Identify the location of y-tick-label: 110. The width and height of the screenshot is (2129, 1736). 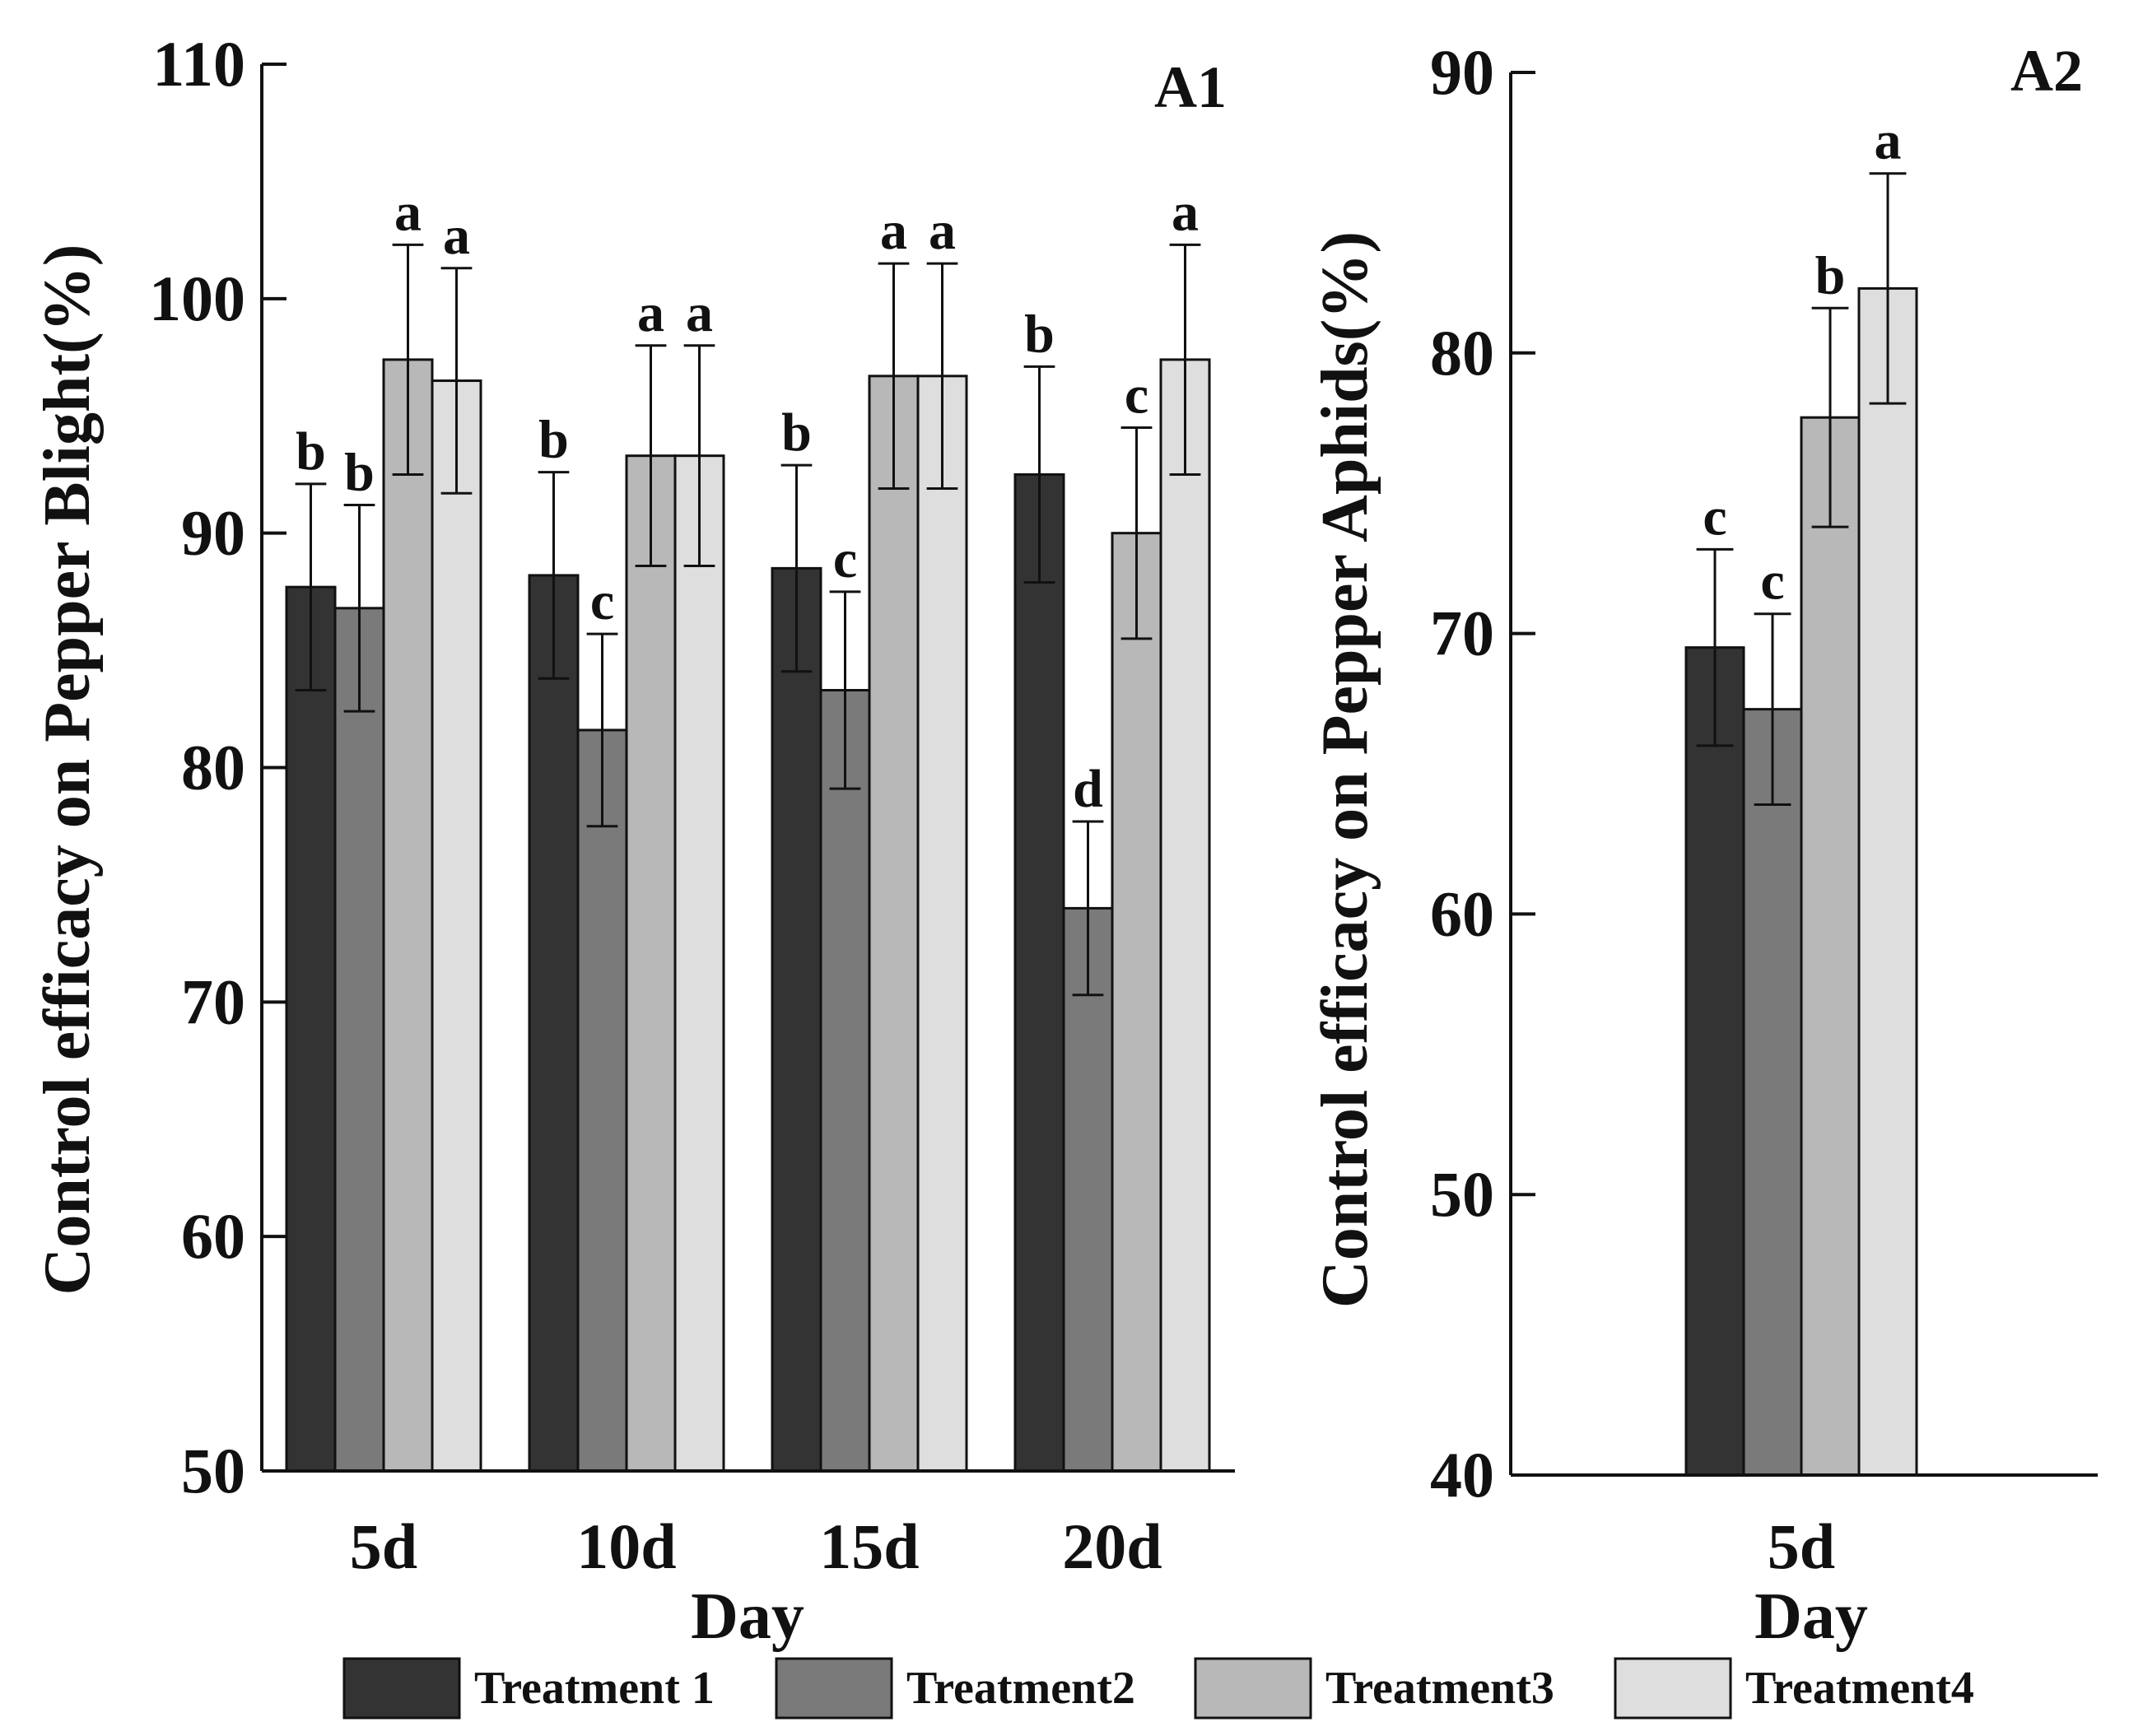
(198, 64).